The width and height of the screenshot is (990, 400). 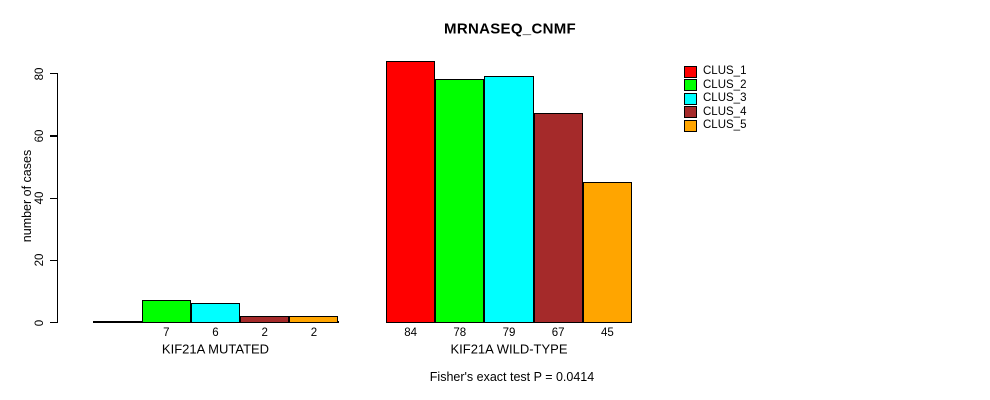 What do you see at coordinates (725, 98) in the screenshot?
I see `legend-item-label: CLUS_3` at bounding box center [725, 98].